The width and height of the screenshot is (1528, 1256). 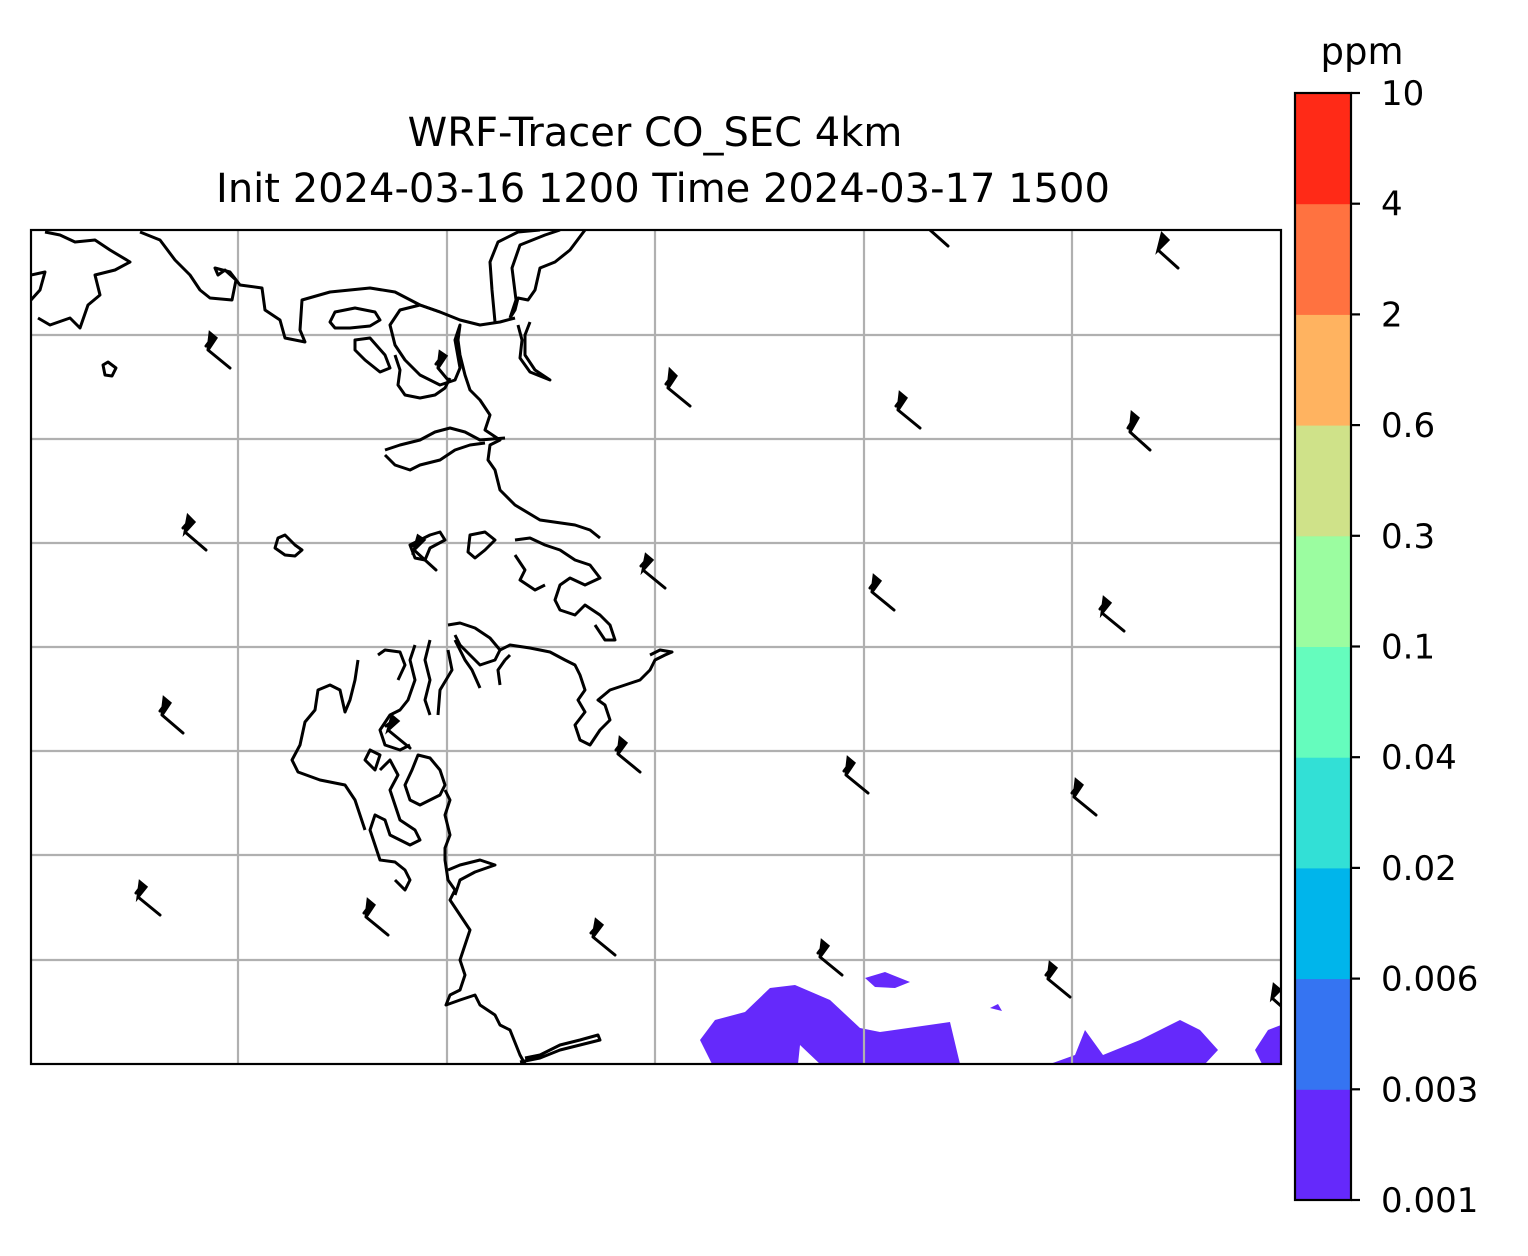 I want to click on tracer-plume-small, so click(x=887, y=980).